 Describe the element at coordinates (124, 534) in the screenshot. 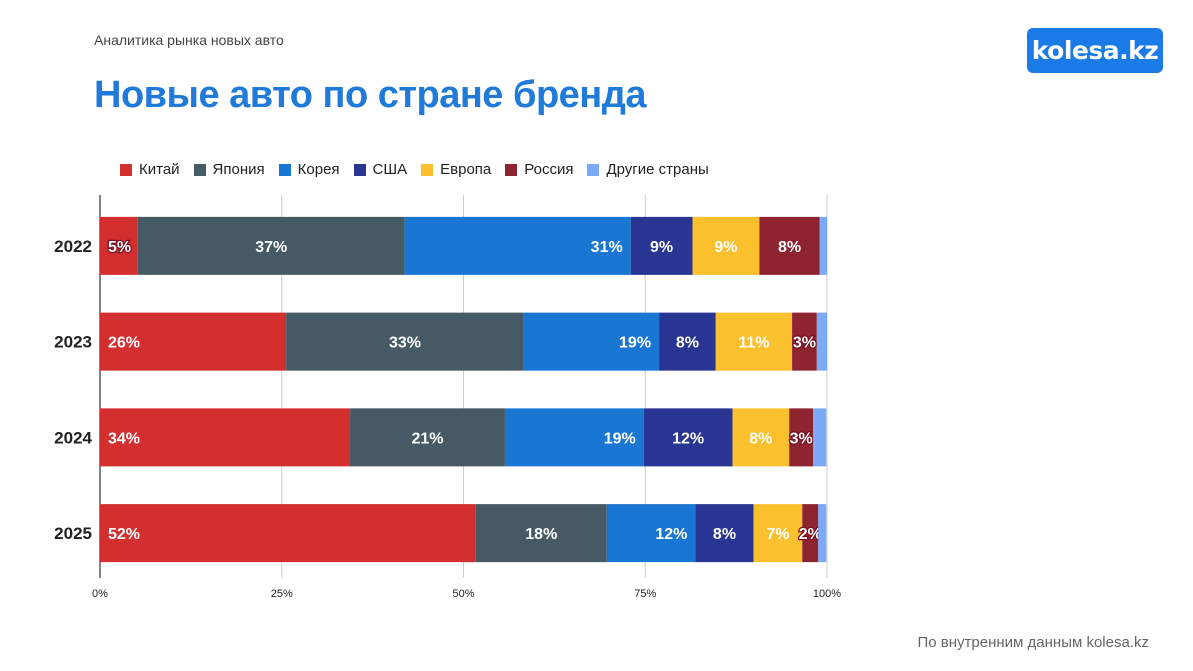

I see `data-label: 52%` at that location.